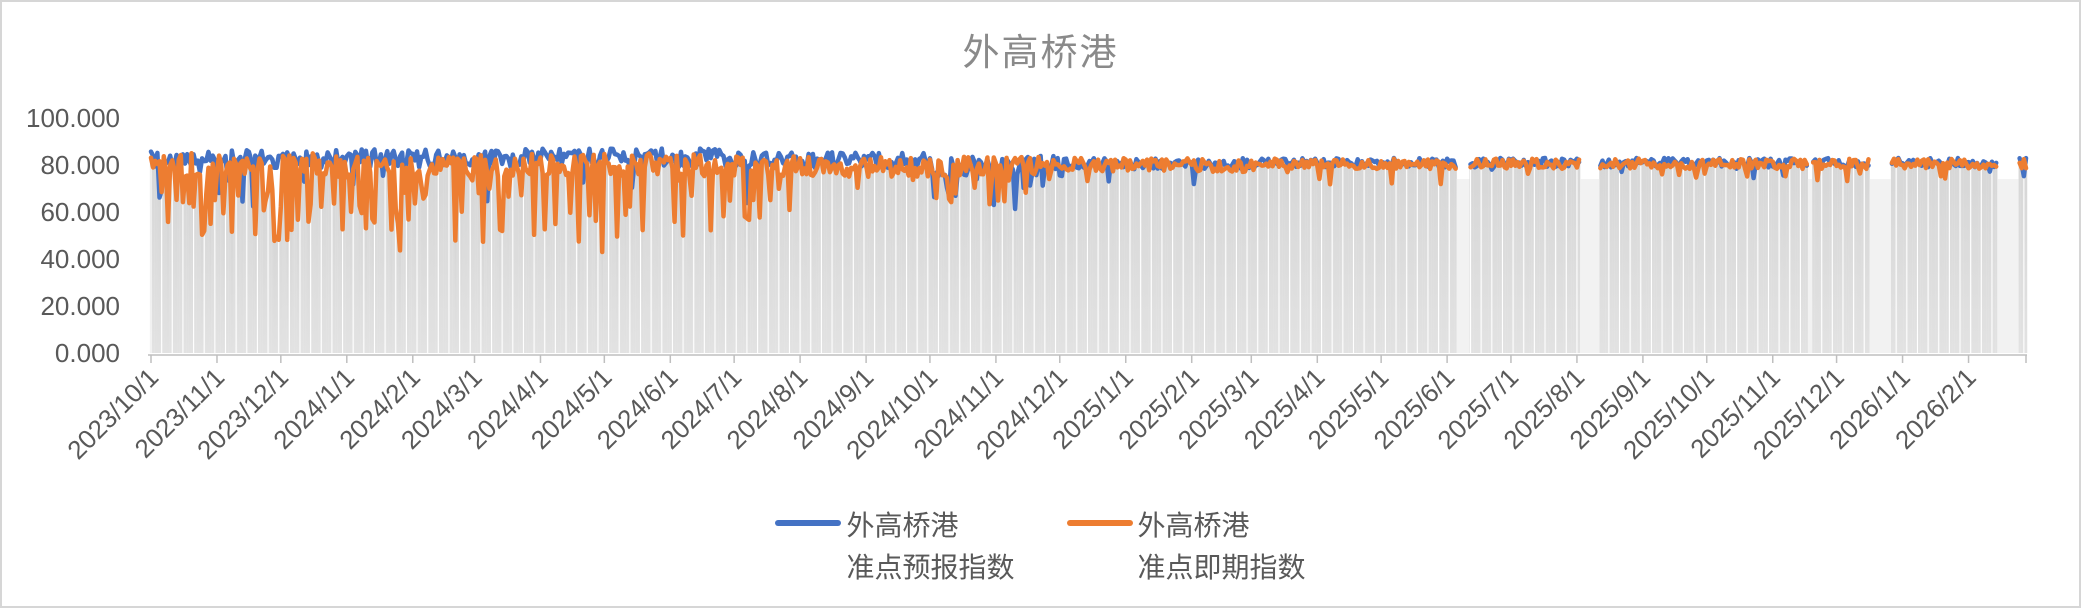 Image resolution: width=2081 pixels, height=608 pixels. What do you see at coordinates (1099, 523) in the screenshot?
I see `legend-line-swatch-orange` at bounding box center [1099, 523].